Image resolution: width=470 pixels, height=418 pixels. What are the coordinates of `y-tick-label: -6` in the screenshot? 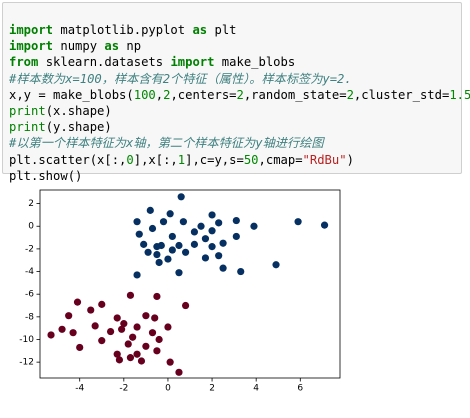 It's located at (29, 295).